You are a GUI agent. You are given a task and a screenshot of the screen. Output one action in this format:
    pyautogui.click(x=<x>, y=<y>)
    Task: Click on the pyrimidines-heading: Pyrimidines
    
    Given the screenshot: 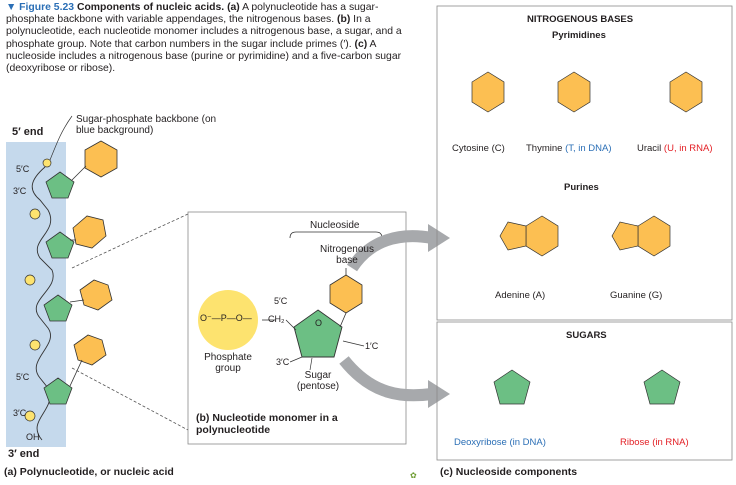 What is the action you would take?
    pyautogui.click(x=579, y=35)
    